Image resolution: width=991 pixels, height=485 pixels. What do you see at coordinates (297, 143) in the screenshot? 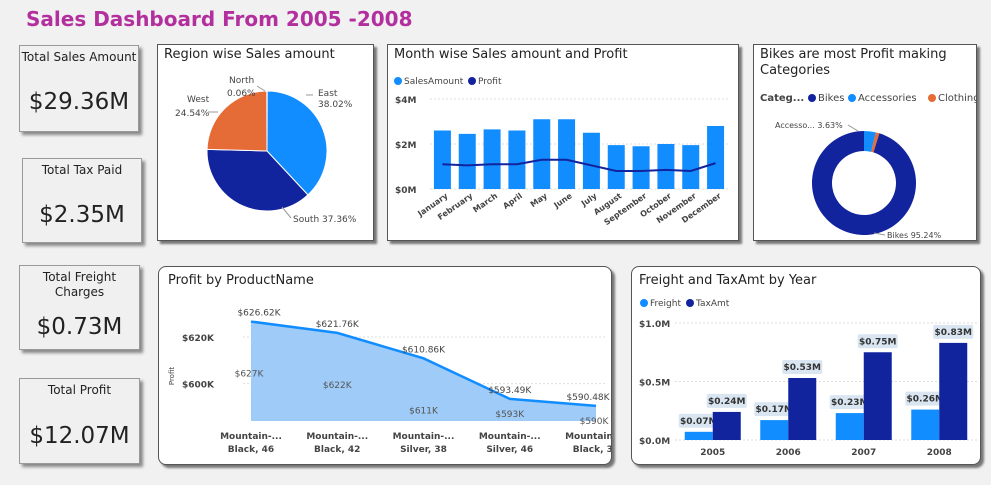
I see `pie-slice-east` at bounding box center [297, 143].